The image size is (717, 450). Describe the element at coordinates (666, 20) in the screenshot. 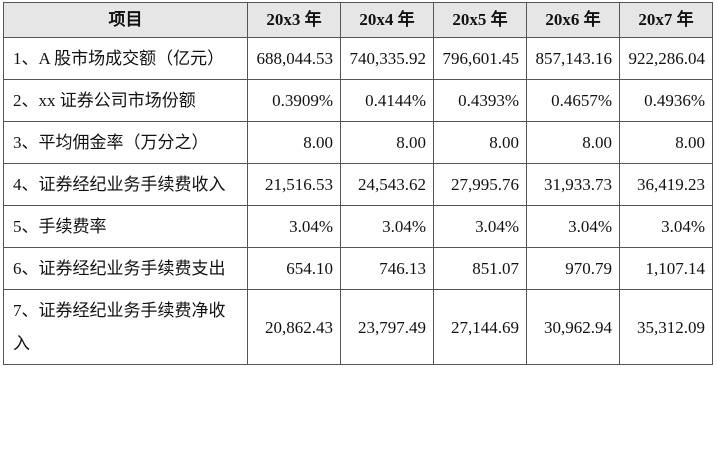

I see `header-cell: 20x7 年` at that location.